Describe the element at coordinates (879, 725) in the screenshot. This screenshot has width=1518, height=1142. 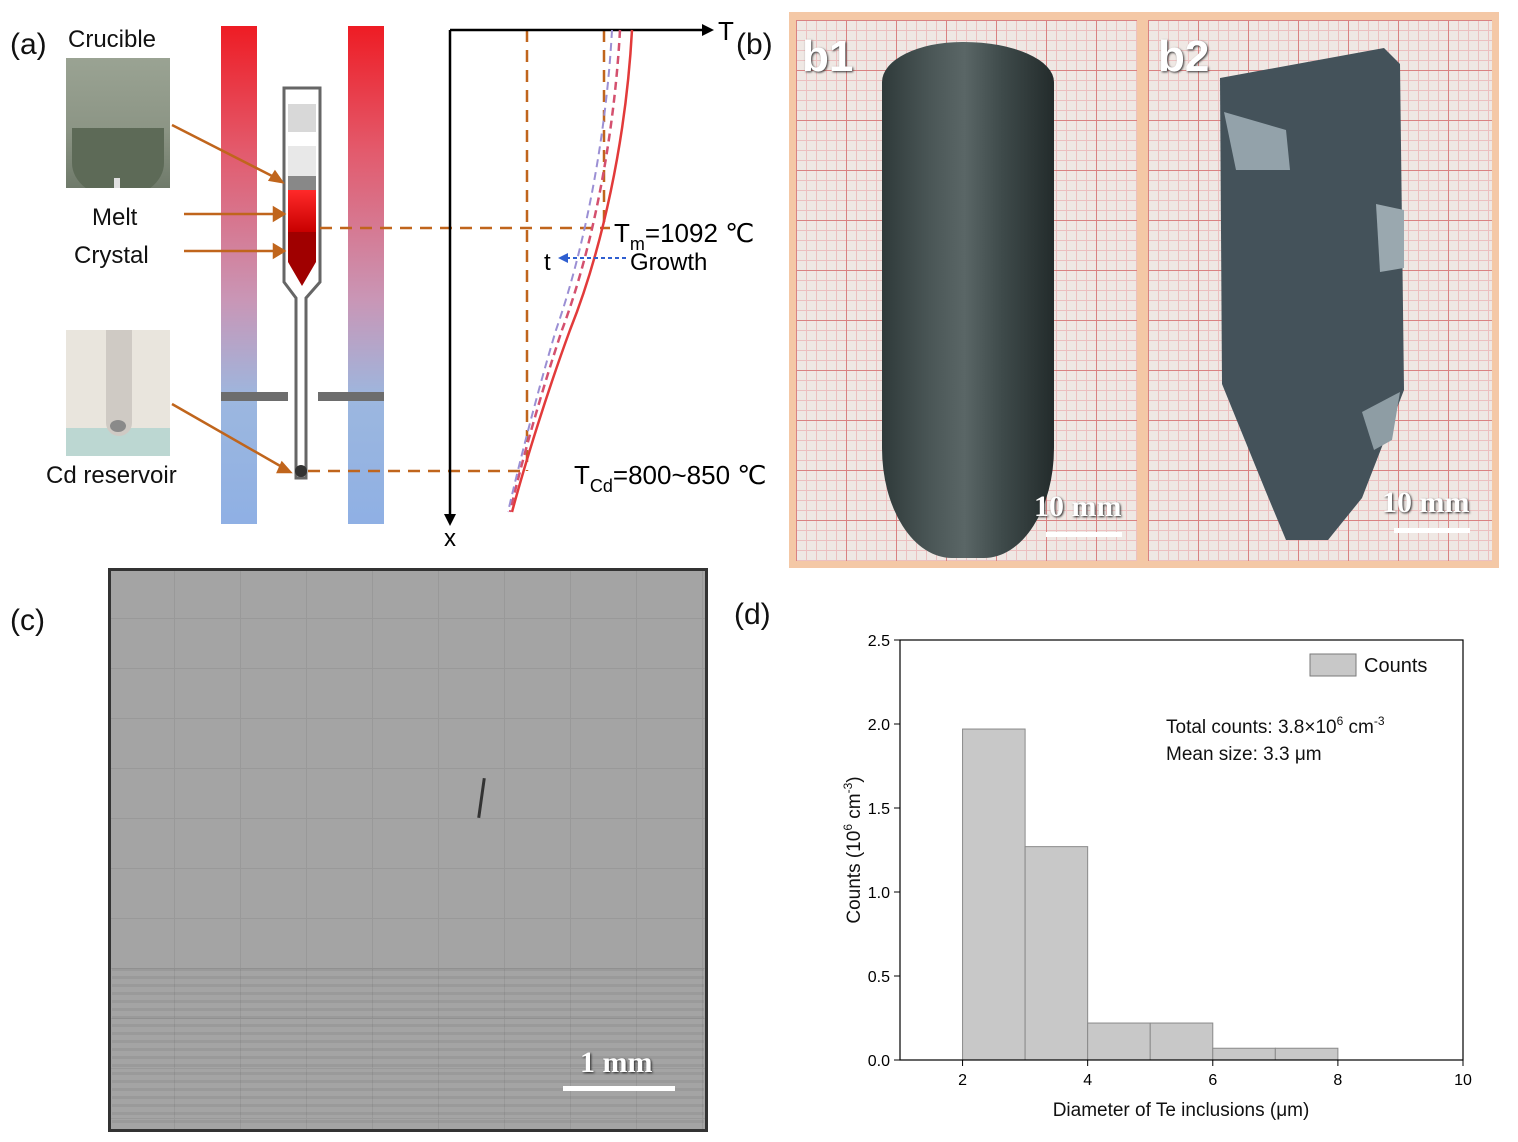
I see `y-tick-label: 2.0` at that location.